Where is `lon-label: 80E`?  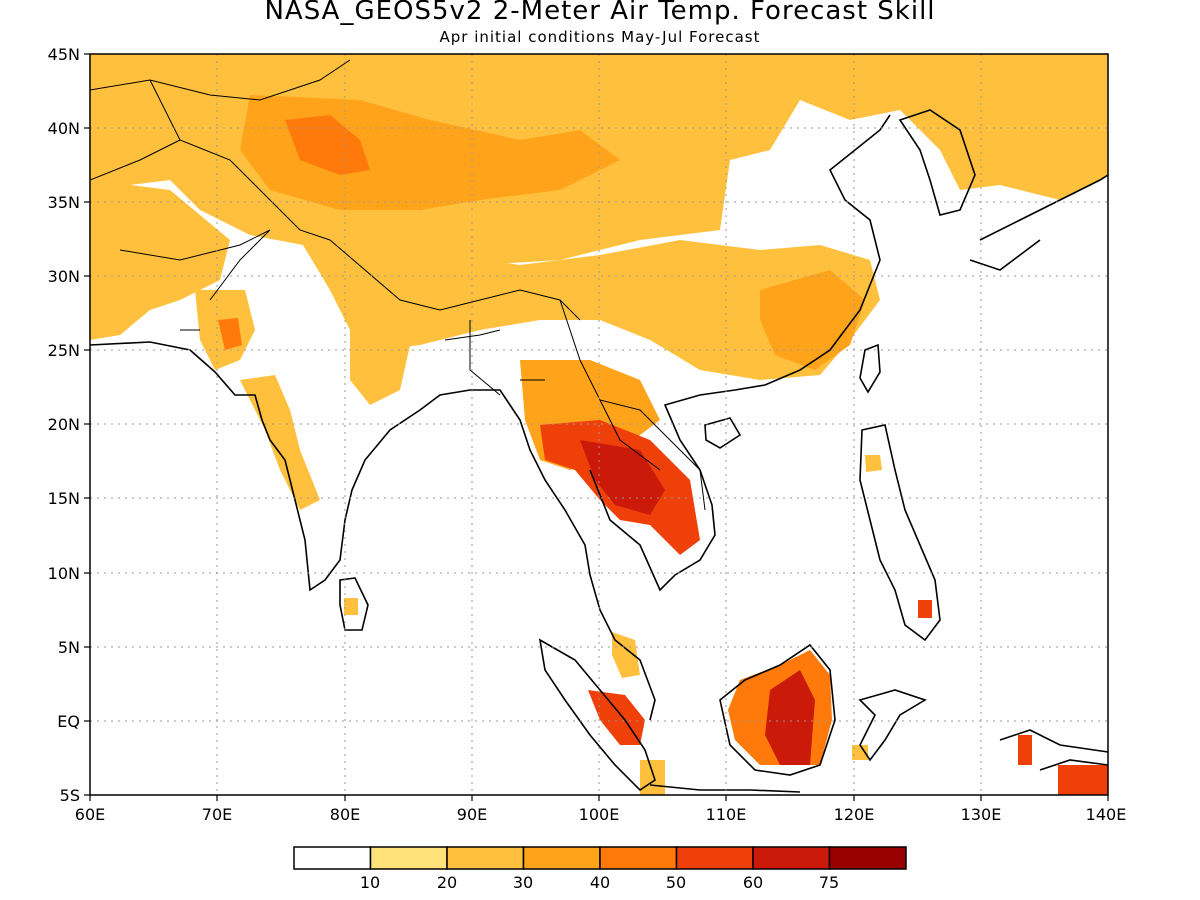
lon-label: 80E is located at coordinates (345, 814).